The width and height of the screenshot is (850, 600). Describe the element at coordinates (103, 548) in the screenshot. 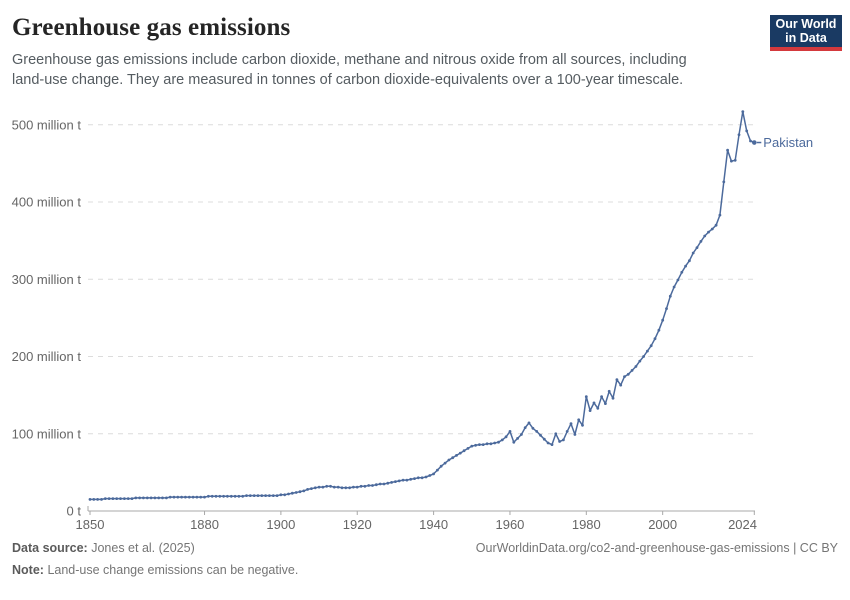

I see `data-source: Data source: Jones et al. (2025)` at that location.